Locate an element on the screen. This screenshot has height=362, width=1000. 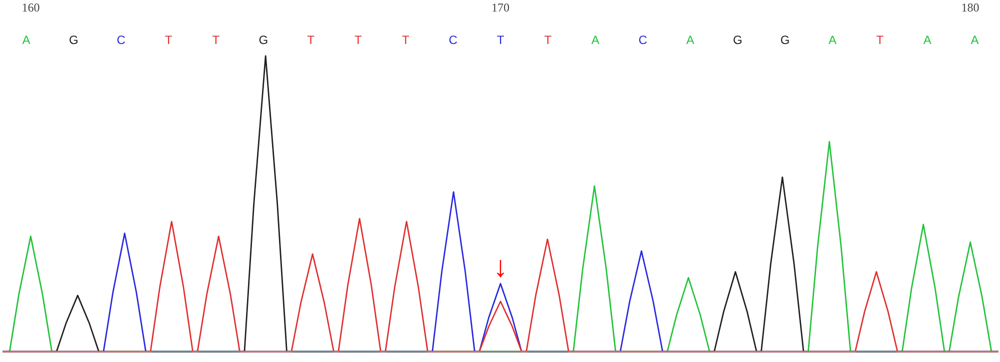
x-tick-label: 170 is located at coordinates (501, 7).